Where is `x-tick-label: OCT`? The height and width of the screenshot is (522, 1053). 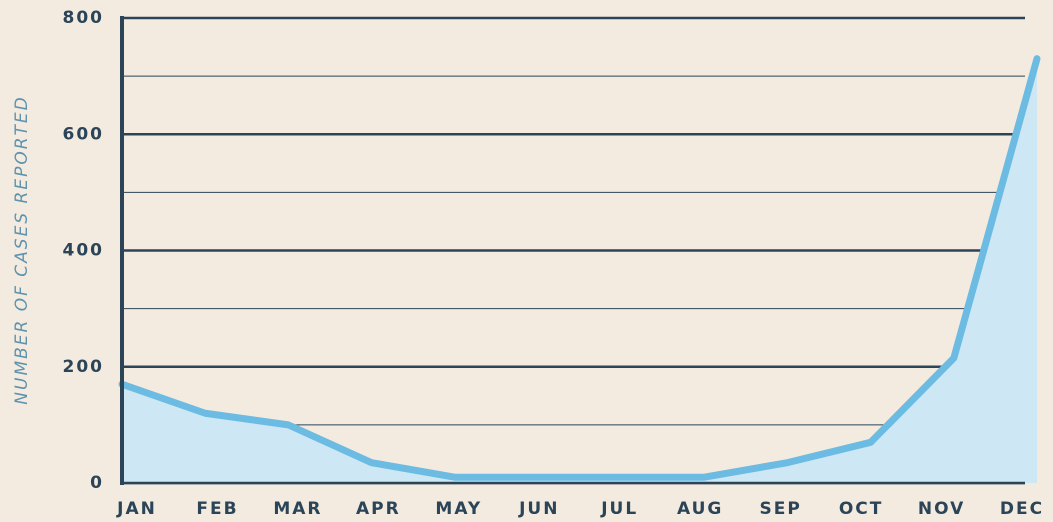
x-tick-label: OCT is located at coordinates (861, 509).